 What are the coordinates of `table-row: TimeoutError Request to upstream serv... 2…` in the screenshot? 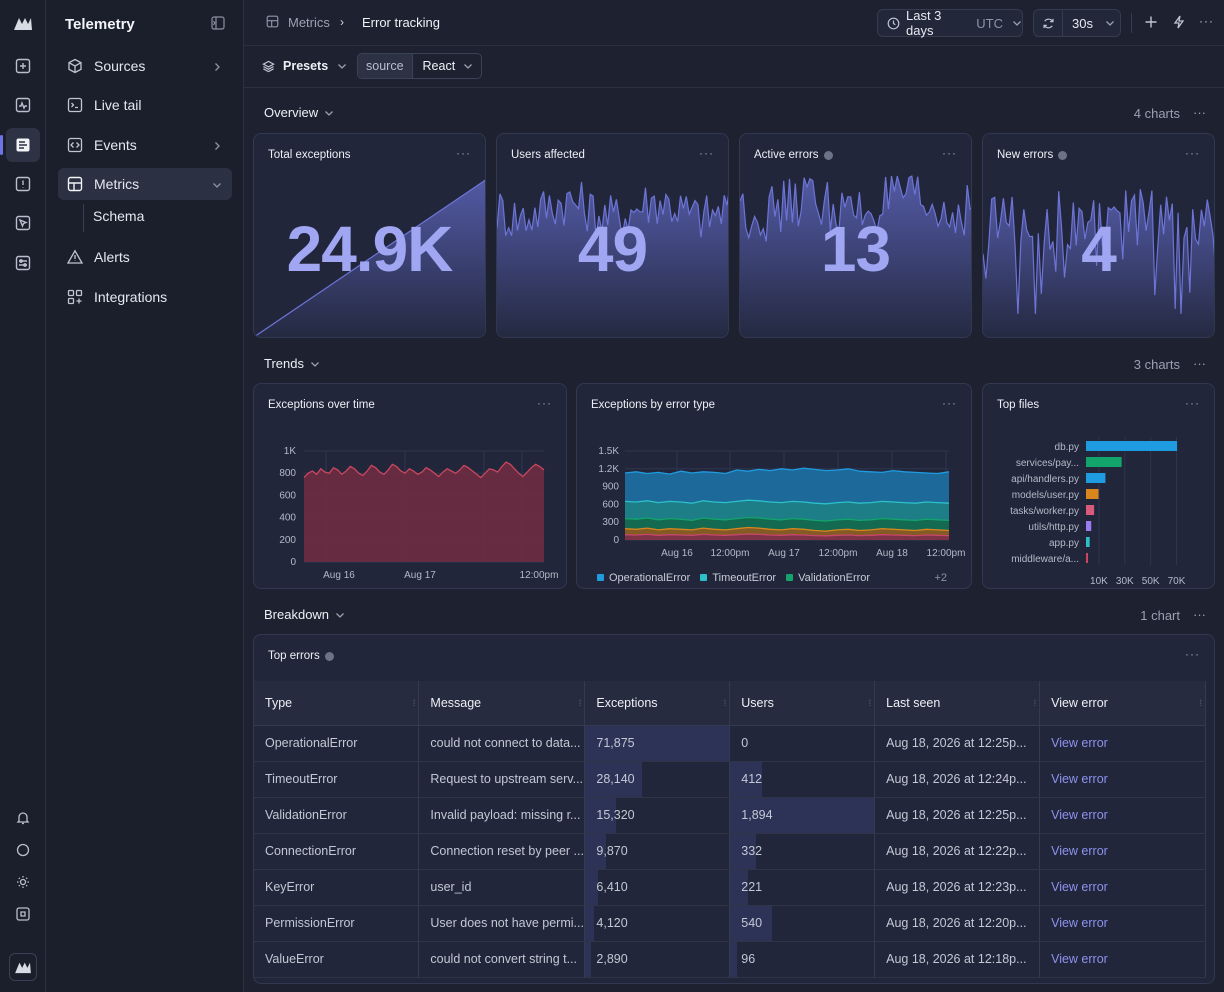 It's located at (730, 779).